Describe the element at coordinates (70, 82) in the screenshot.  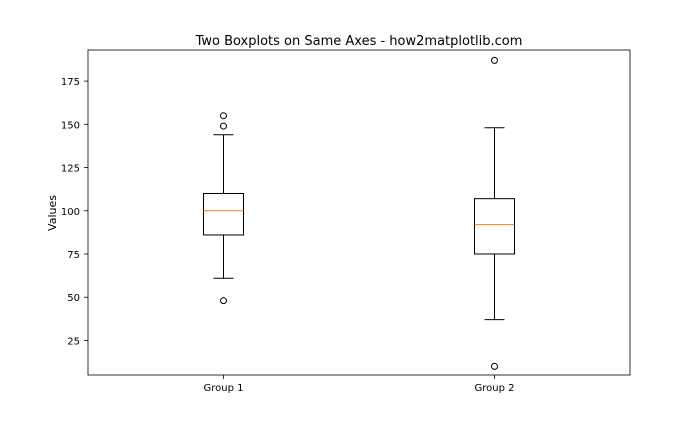
I see `y-tick-label: 175` at that location.